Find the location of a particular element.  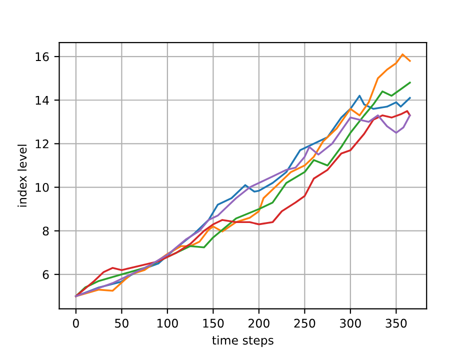

y-tick-label: 10 is located at coordinates (42, 187).